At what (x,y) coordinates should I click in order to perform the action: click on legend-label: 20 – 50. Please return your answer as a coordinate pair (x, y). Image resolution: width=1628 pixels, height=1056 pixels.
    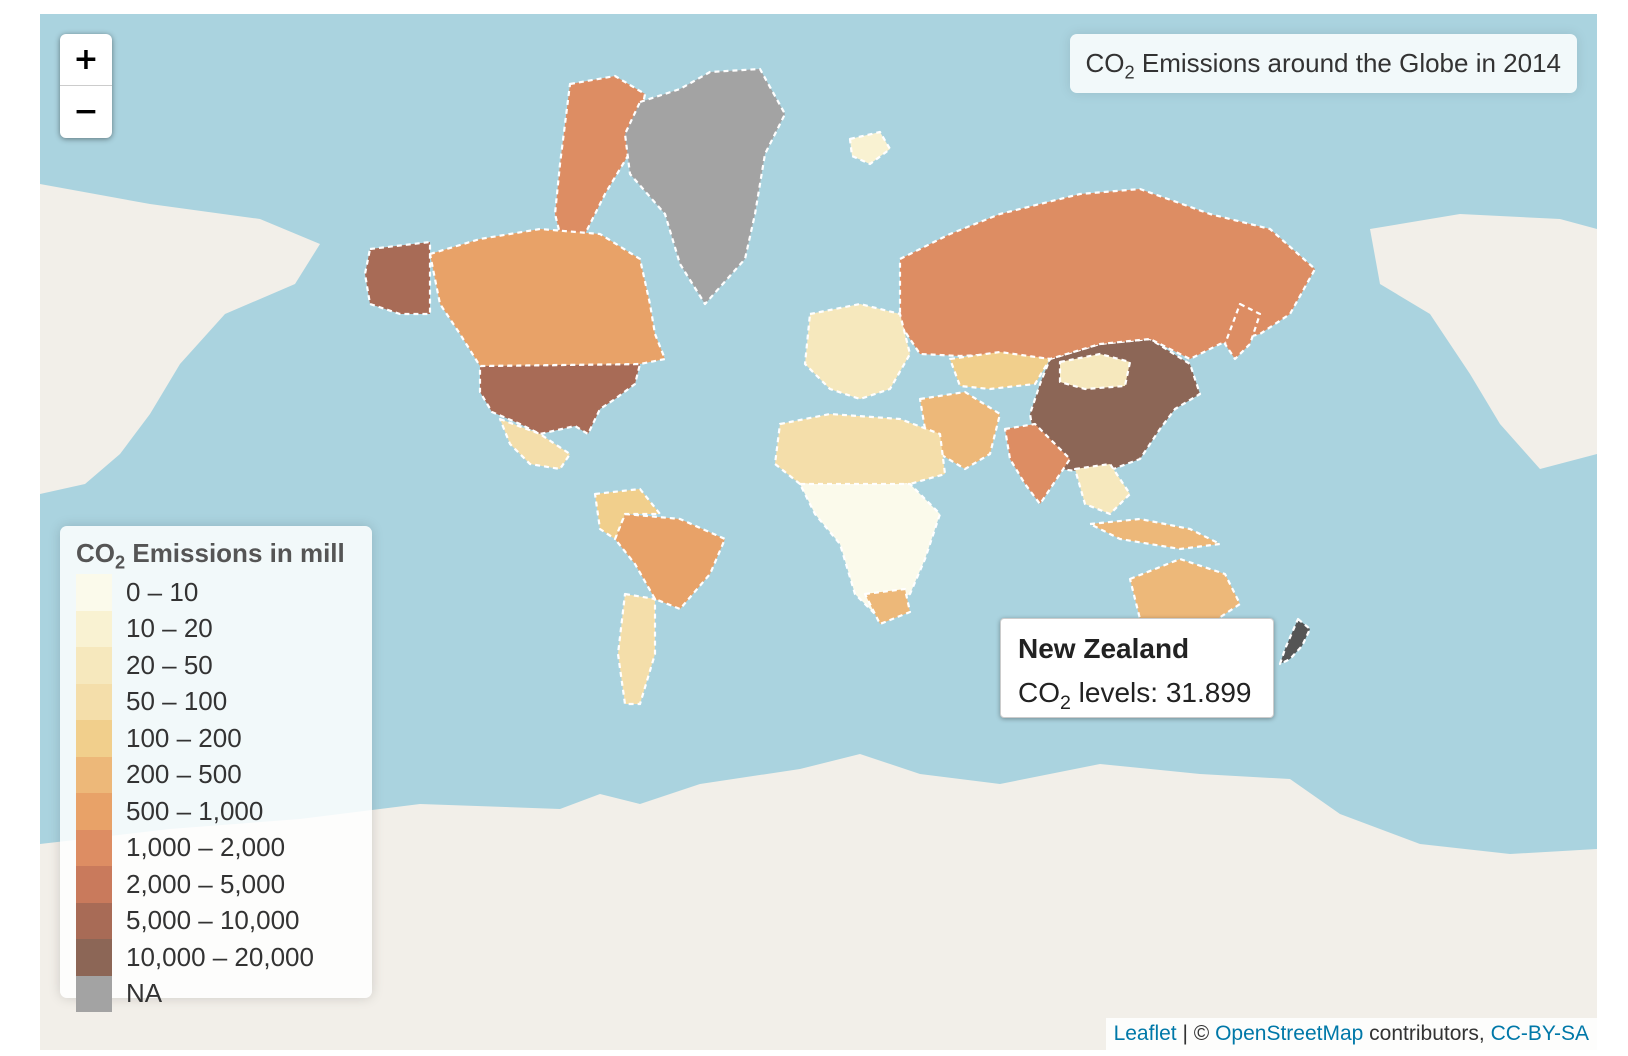
    Looking at the image, I should click on (169, 664).